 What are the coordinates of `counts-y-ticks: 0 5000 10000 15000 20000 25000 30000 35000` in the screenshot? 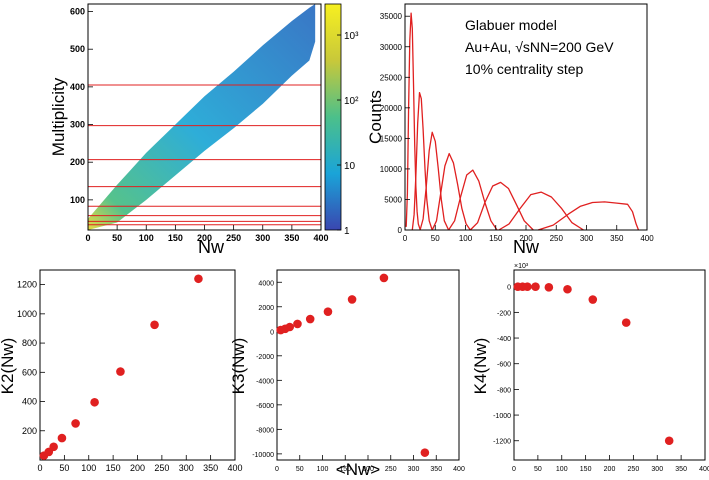 It's located at (395, 123).